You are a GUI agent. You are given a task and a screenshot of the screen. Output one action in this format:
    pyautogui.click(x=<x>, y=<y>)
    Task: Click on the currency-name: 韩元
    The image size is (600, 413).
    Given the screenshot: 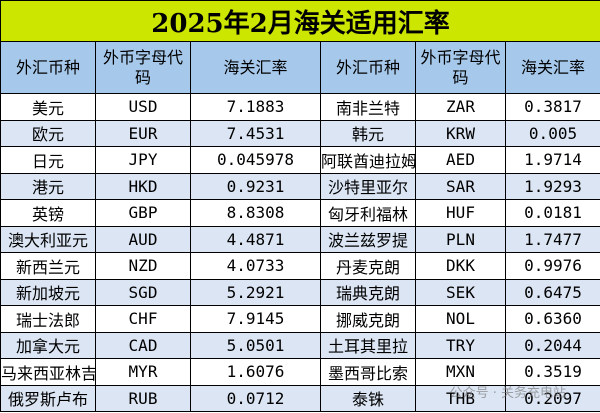 What is the action you would take?
    pyautogui.click(x=368, y=133)
    